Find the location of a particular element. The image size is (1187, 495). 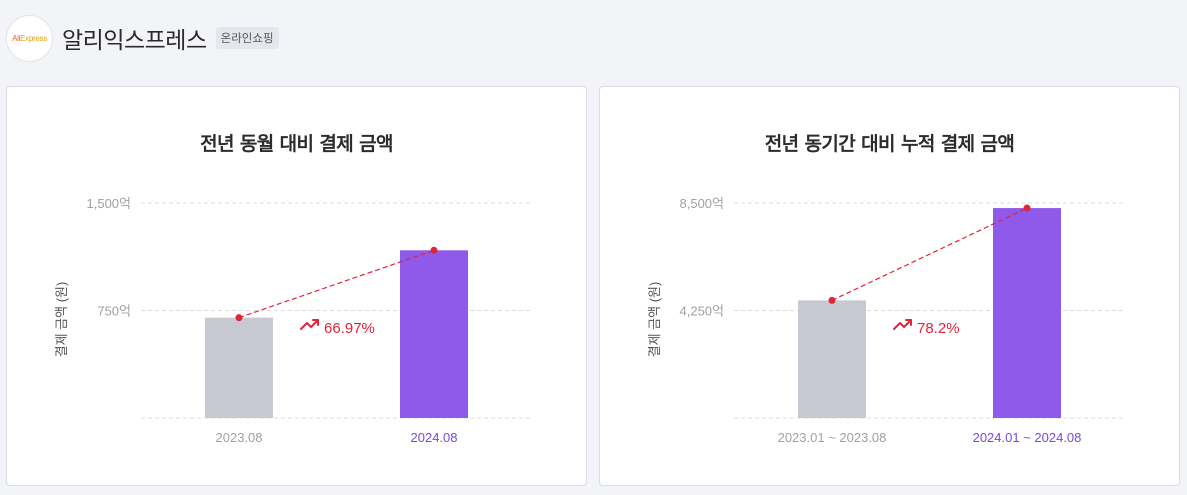

growth-annotation: 78.2% is located at coordinates (926, 328).